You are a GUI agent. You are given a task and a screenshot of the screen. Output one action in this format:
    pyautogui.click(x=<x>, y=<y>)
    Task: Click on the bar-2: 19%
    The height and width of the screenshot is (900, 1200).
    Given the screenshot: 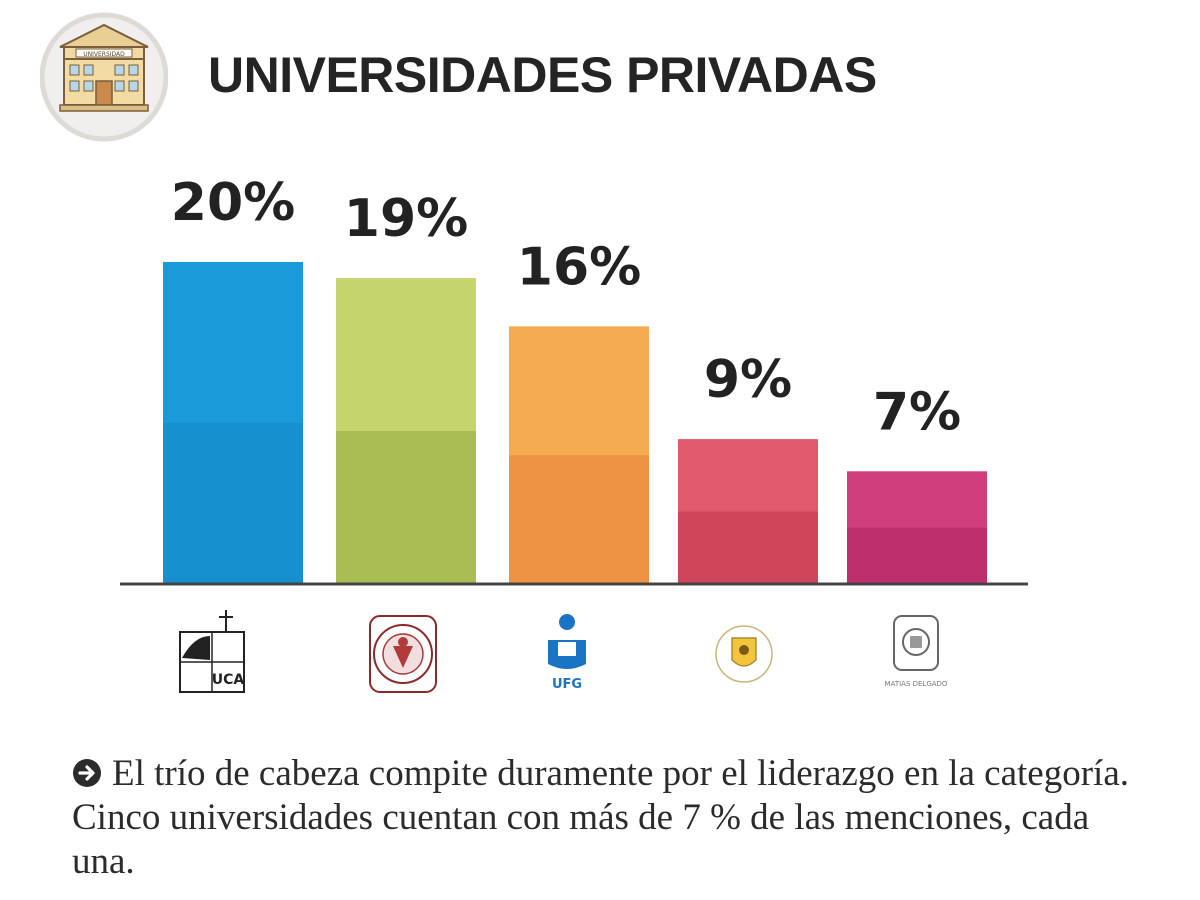 What is the action you would take?
    pyautogui.click(x=406, y=386)
    